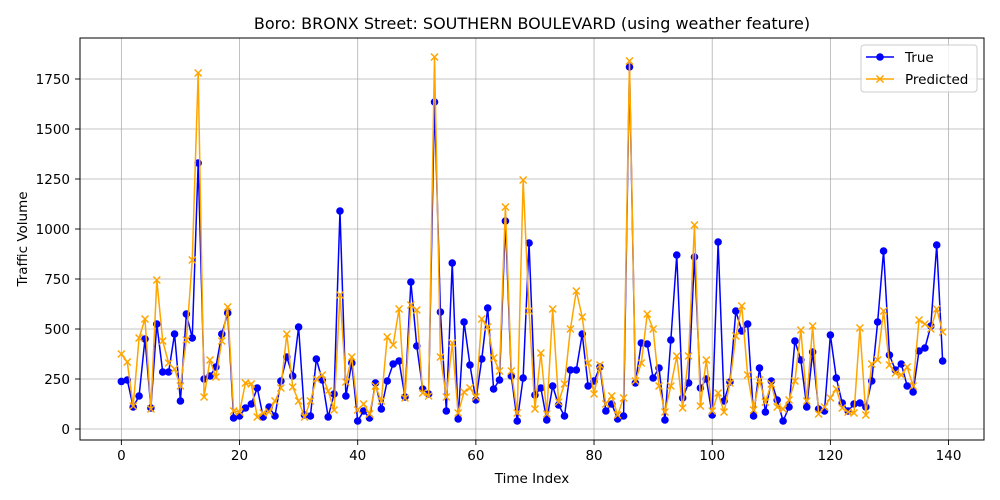 This screenshot has height=500, width=1000. I want to click on y-tick-label: 250, so click(57, 380).